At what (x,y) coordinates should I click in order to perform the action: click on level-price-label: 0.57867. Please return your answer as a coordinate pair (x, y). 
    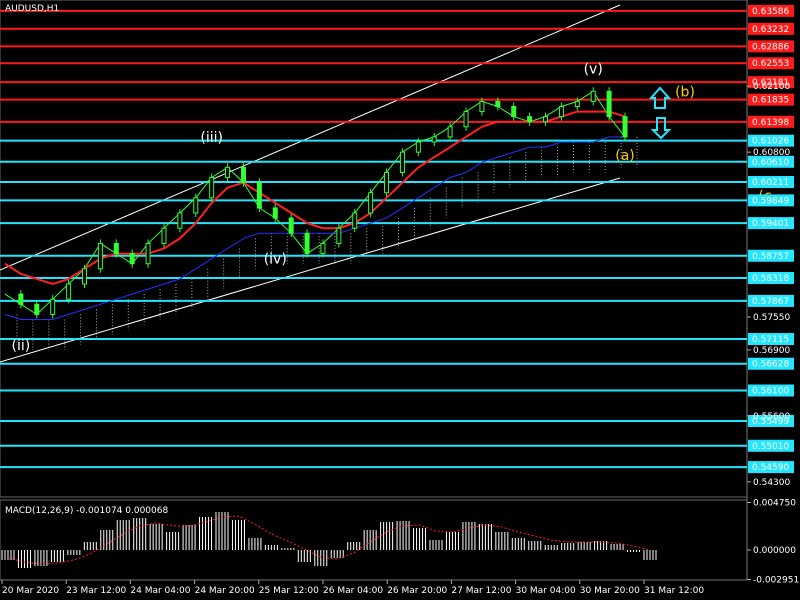
    Looking at the image, I should click on (770, 302).